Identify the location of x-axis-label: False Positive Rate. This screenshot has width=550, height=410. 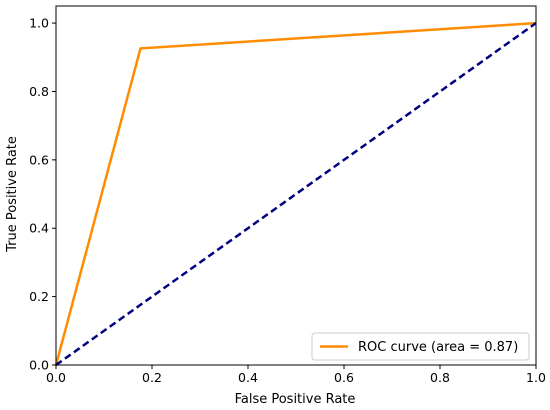
(295, 399).